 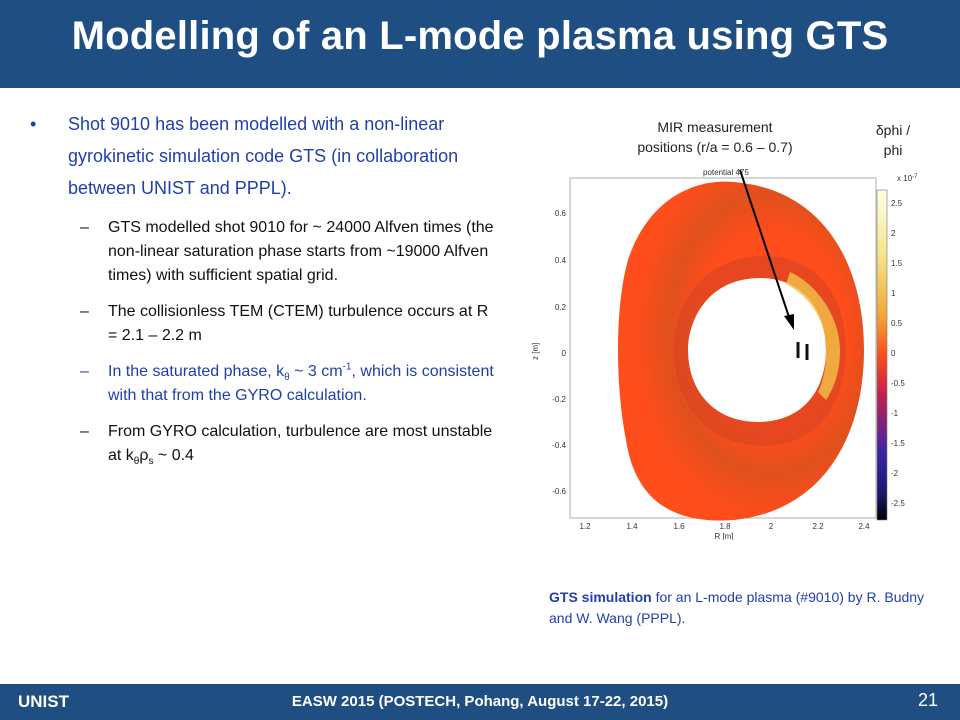 I want to click on y-axis-label: z [m], so click(x=535, y=351).